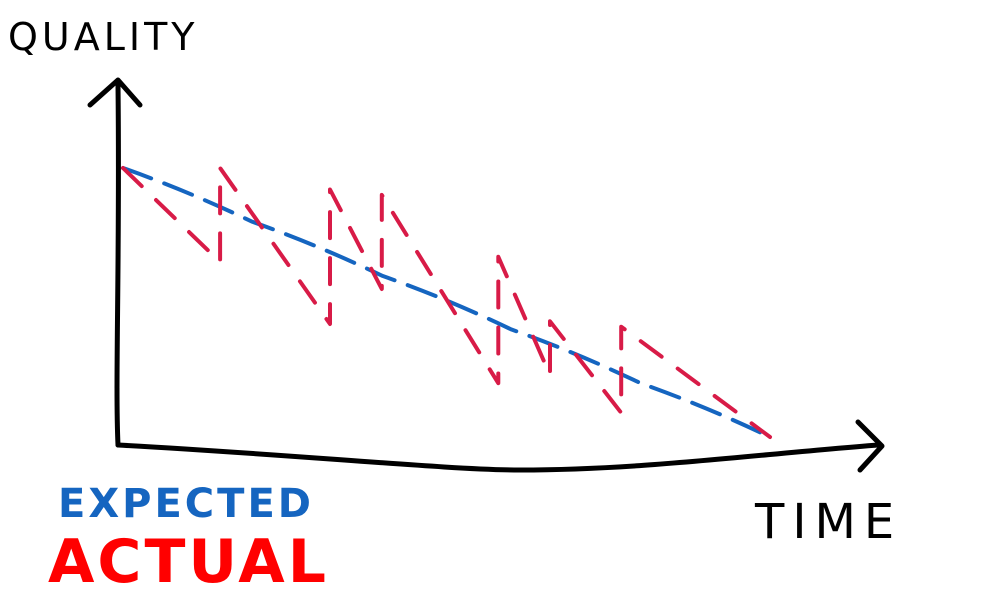 The height and width of the screenshot is (600, 1000). What do you see at coordinates (498, 457) in the screenshot?
I see `x-axis-line` at bounding box center [498, 457].